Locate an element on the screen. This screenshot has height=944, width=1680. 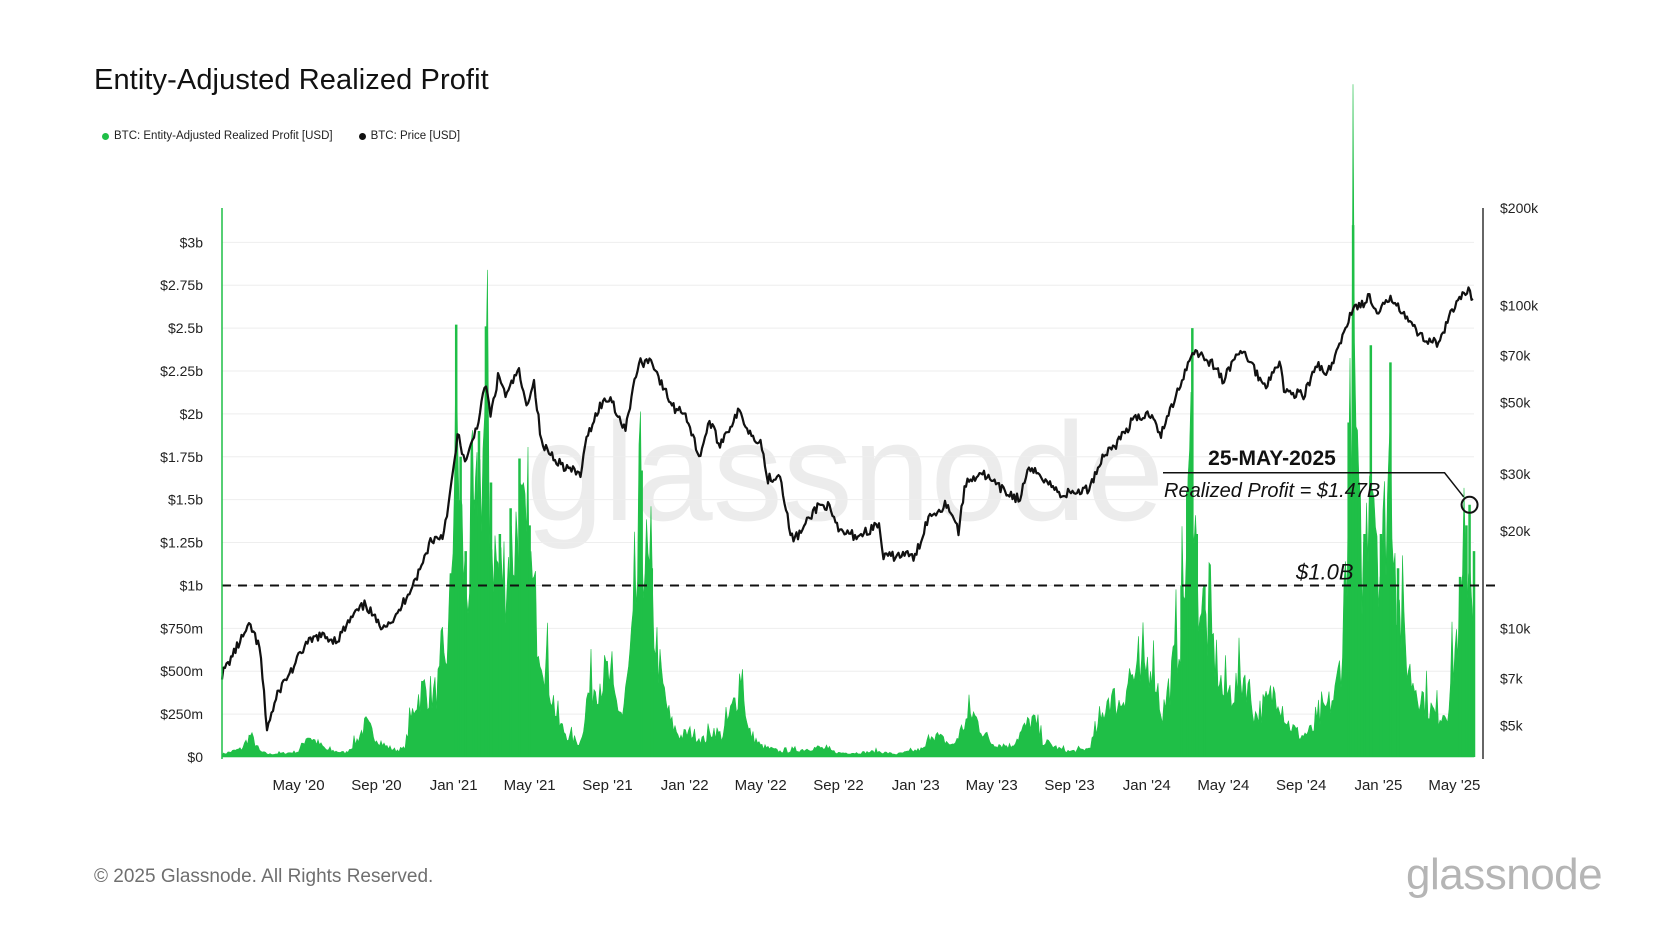
x-tick-label: Sep '21 is located at coordinates (607, 785).